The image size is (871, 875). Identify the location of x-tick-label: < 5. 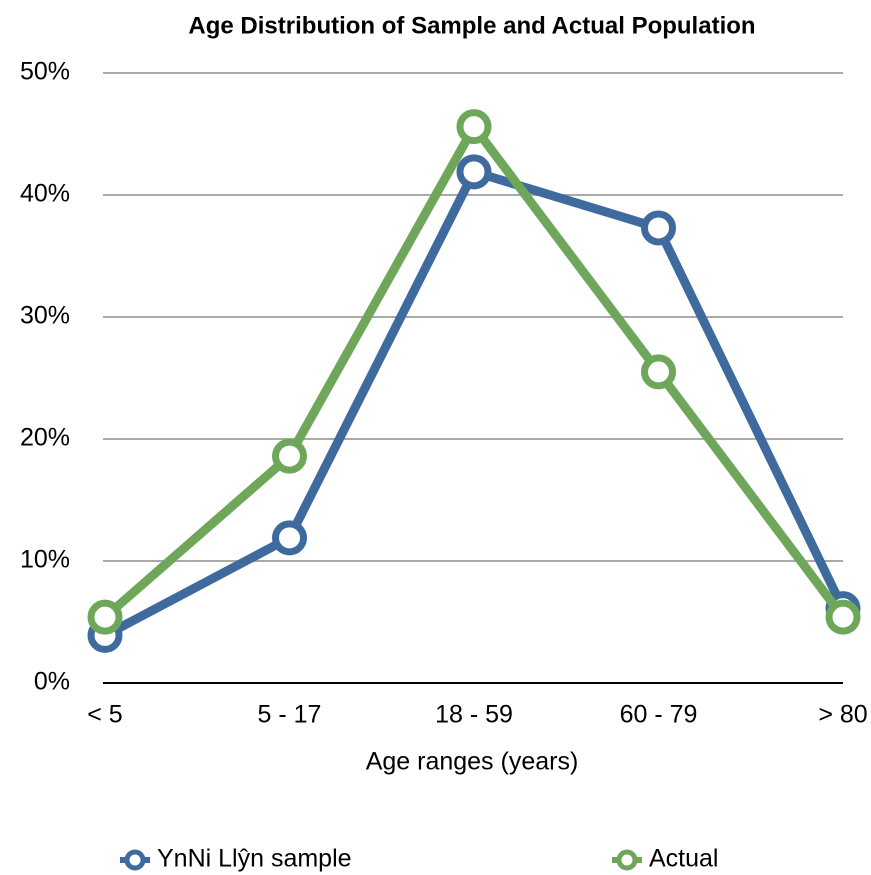
(104, 715).